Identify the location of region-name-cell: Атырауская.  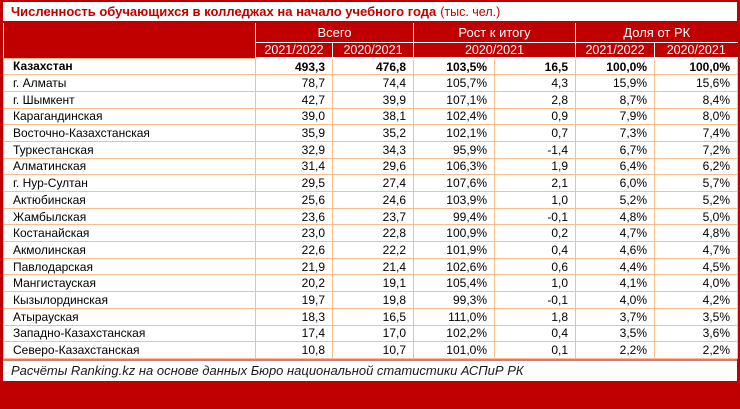
(129, 316).